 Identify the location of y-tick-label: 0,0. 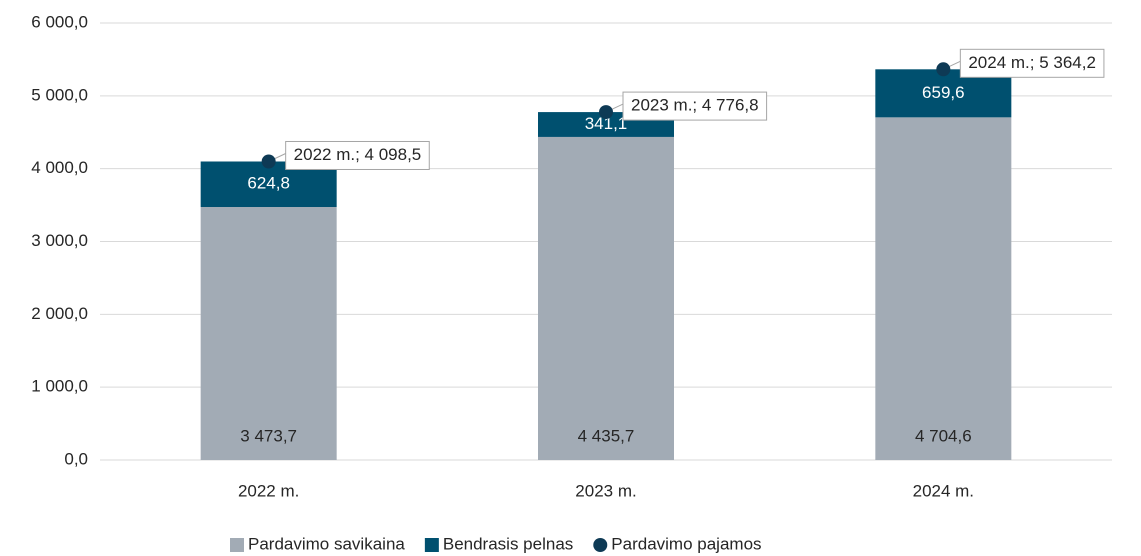
(76, 458).